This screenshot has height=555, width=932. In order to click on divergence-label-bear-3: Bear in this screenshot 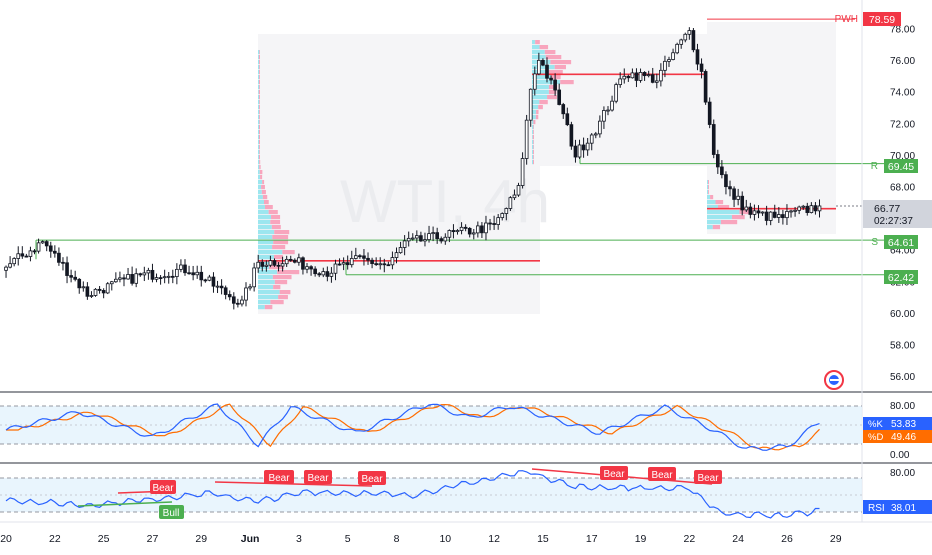, I will do `click(318, 477)`.